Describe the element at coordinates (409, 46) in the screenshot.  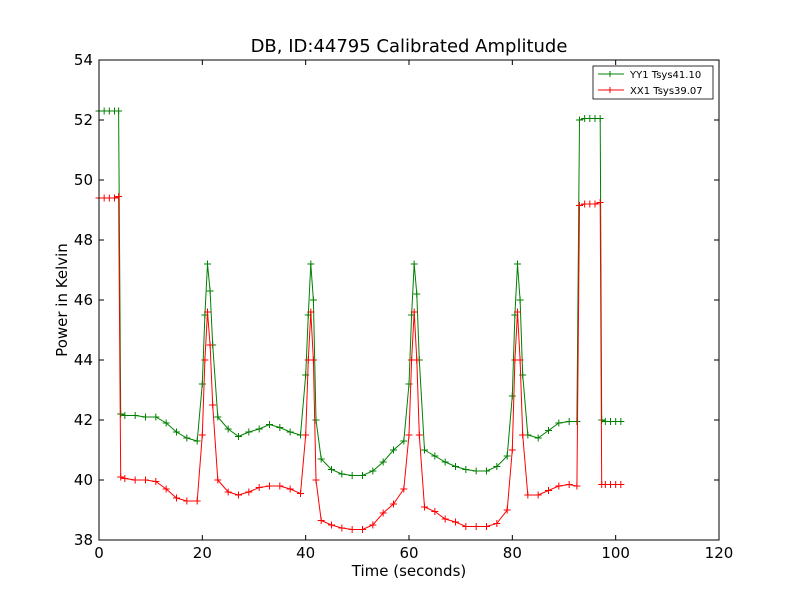
I see `chart-title: DB, ID:44795 Calibrated Amplitude` at that location.